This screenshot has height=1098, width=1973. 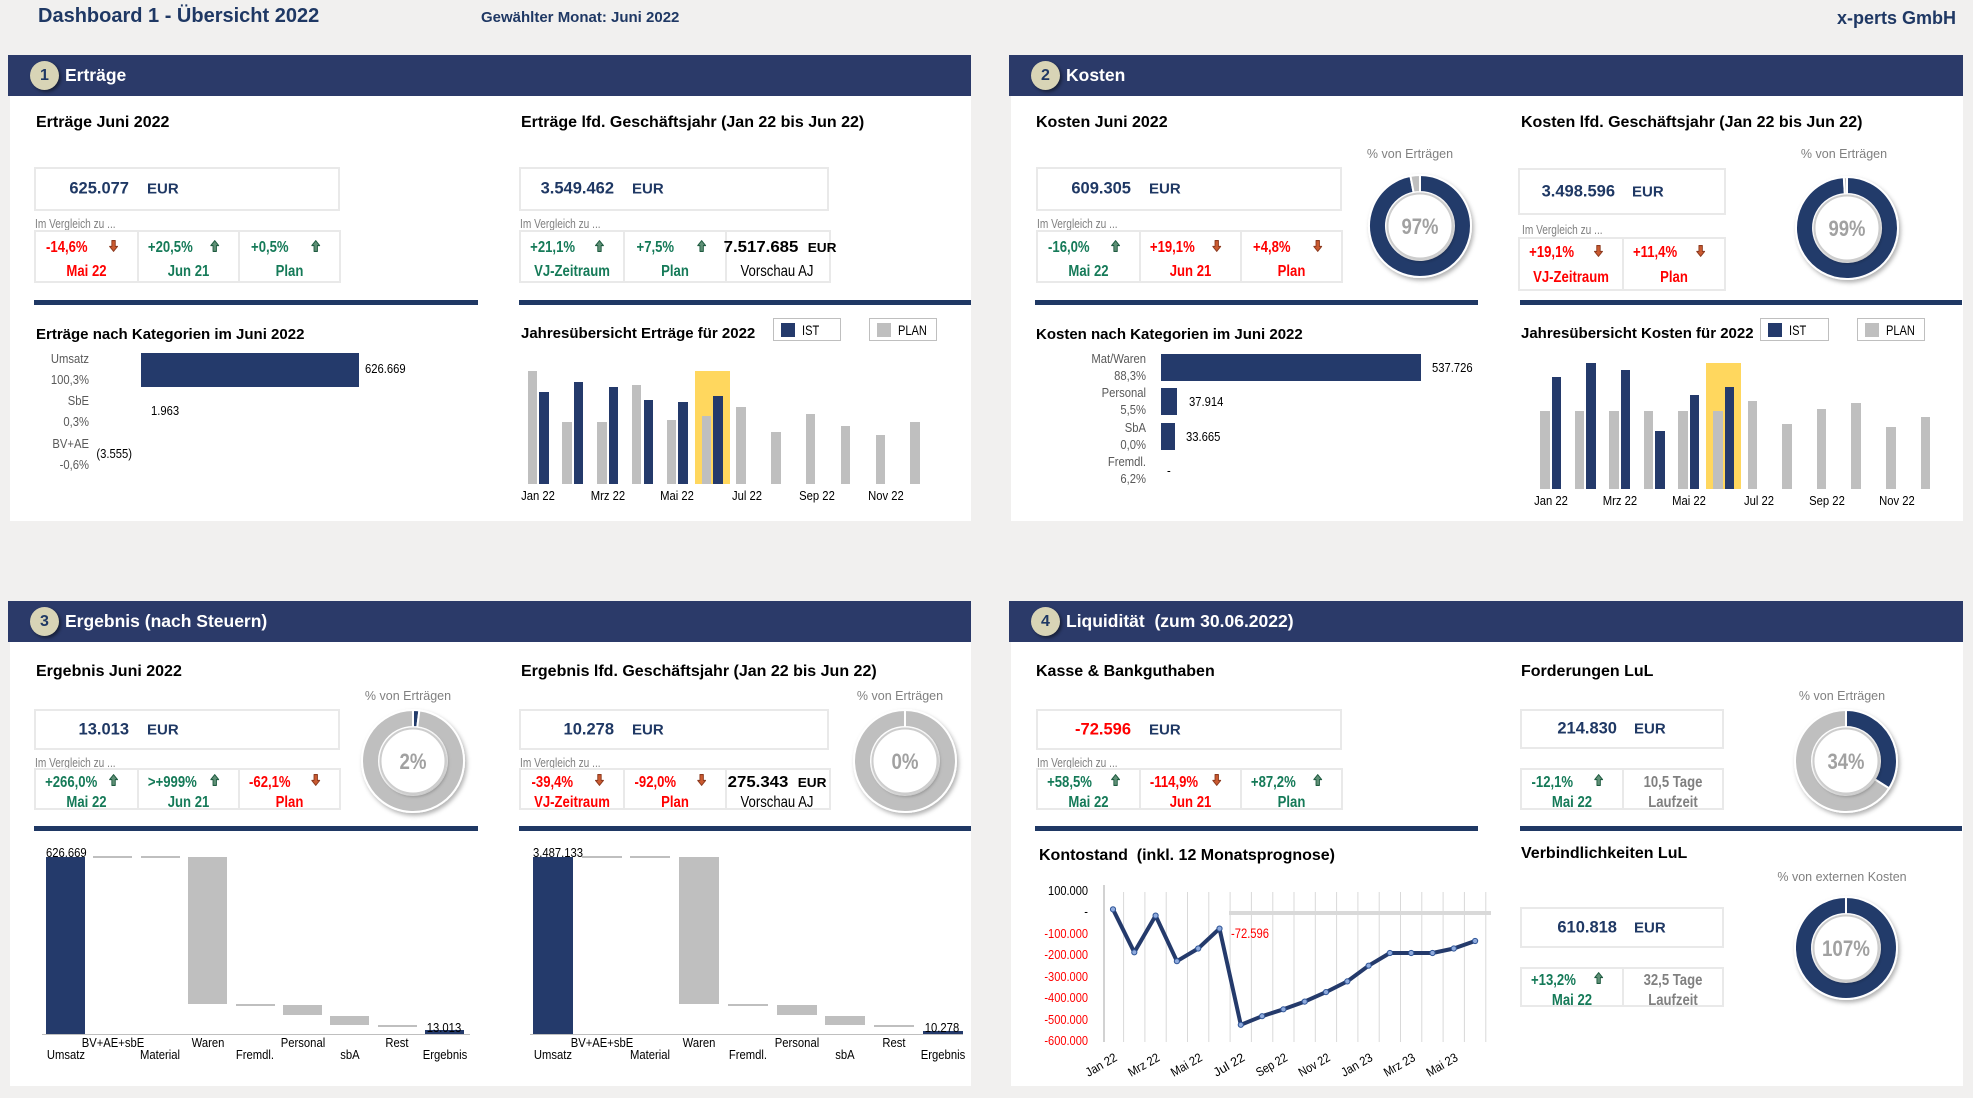 What do you see at coordinates (1420, 226) in the screenshot?
I see `svg-text: 97%` at bounding box center [1420, 226].